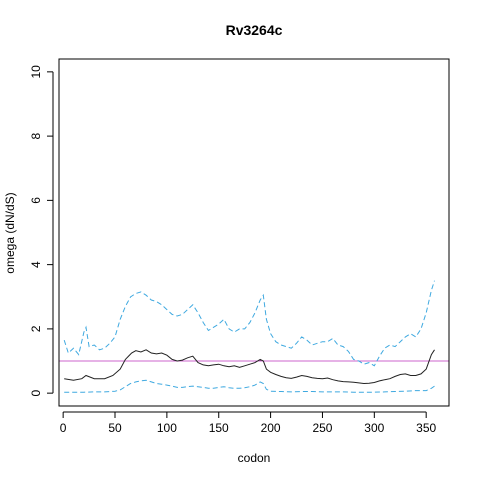  Describe the element at coordinates (36, 392) in the screenshot. I see `y-tick-label: 0` at that location.